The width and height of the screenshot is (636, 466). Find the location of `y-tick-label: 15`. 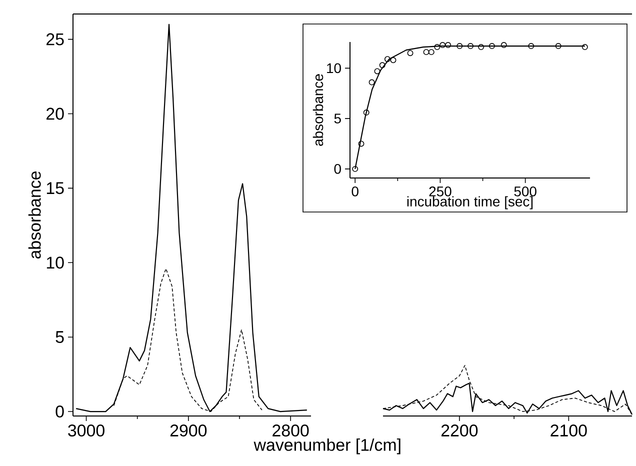

y-tick-label: 15 is located at coordinates (55, 188).